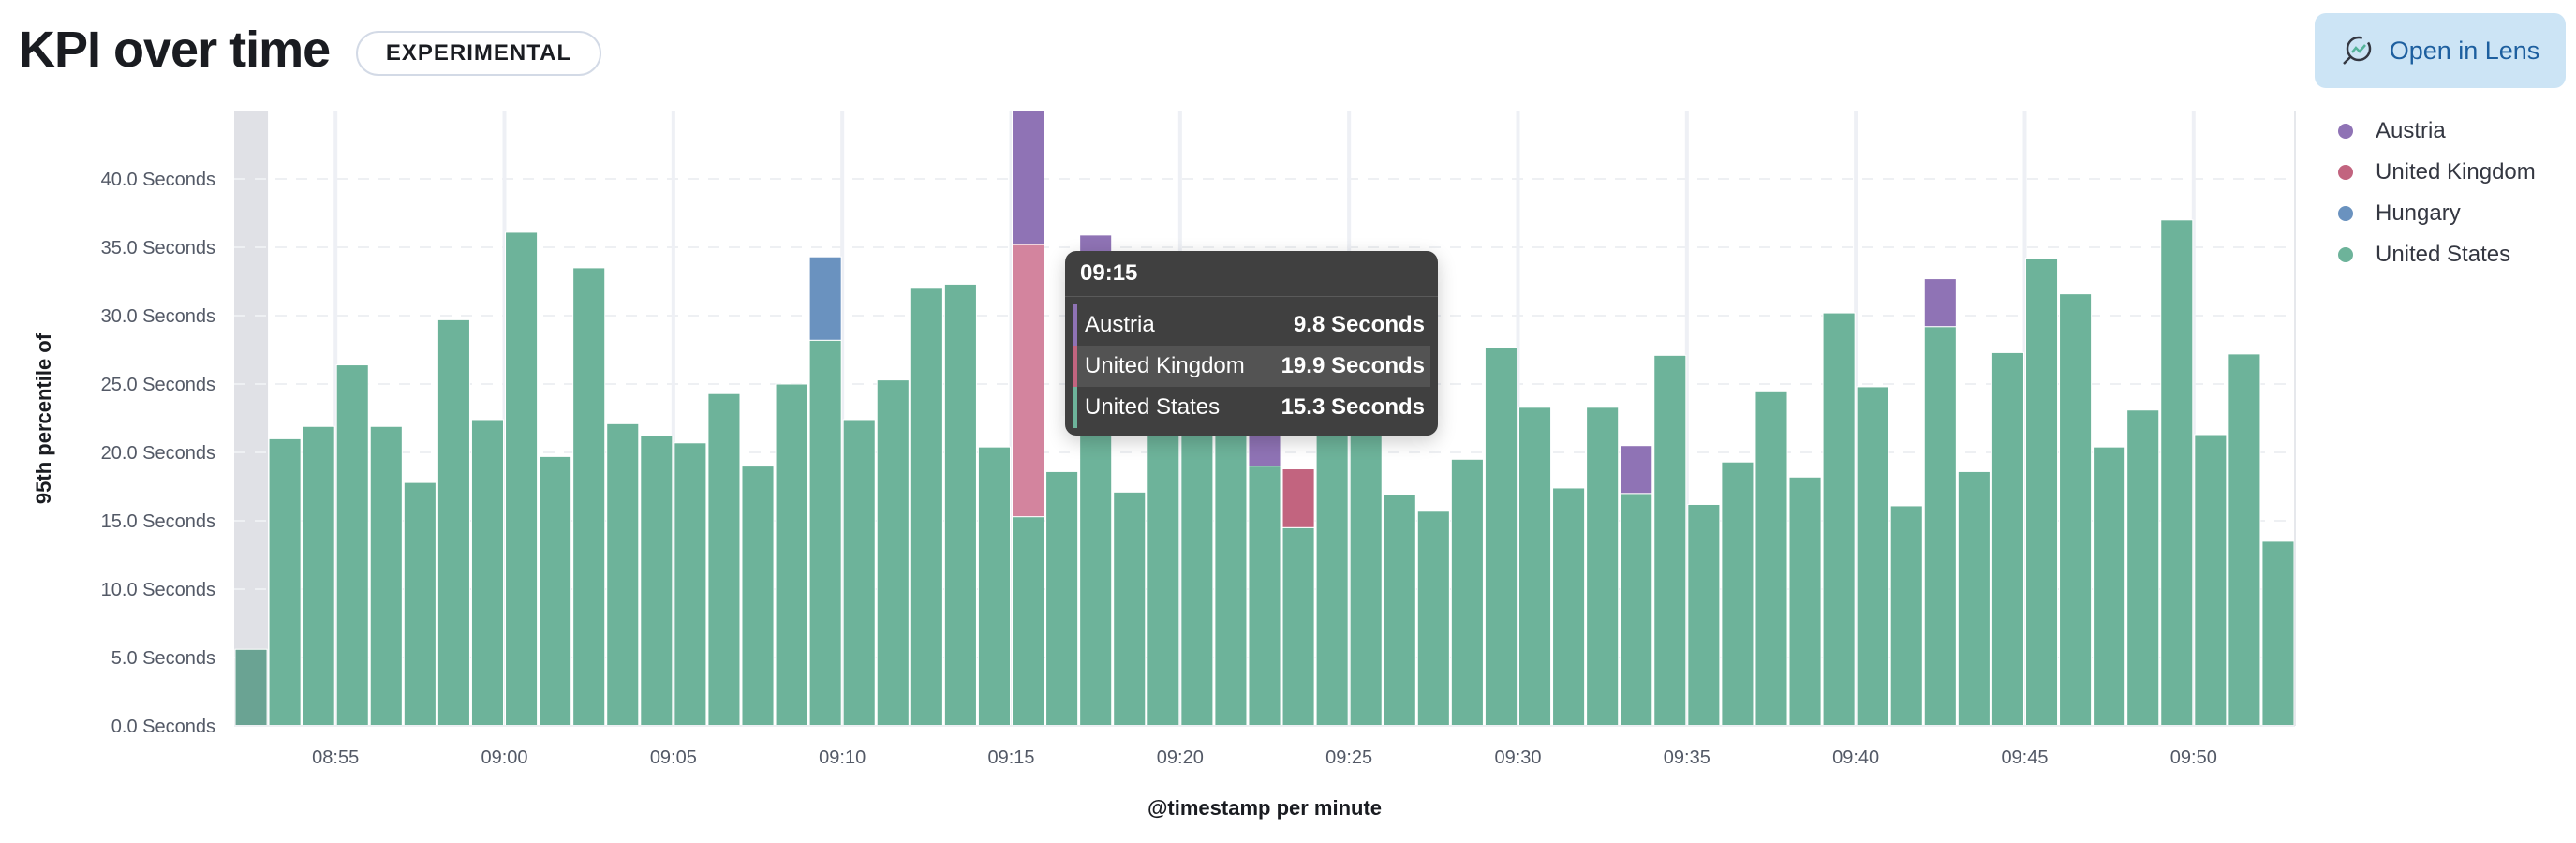 This screenshot has width=2576, height=843. What do you see at coordinates (1251, 366) in the screenshot?
I see `tooltip-row-united-kingdom: United Kingdom 19.9 Seconds` at bounding box center [1251, 366].